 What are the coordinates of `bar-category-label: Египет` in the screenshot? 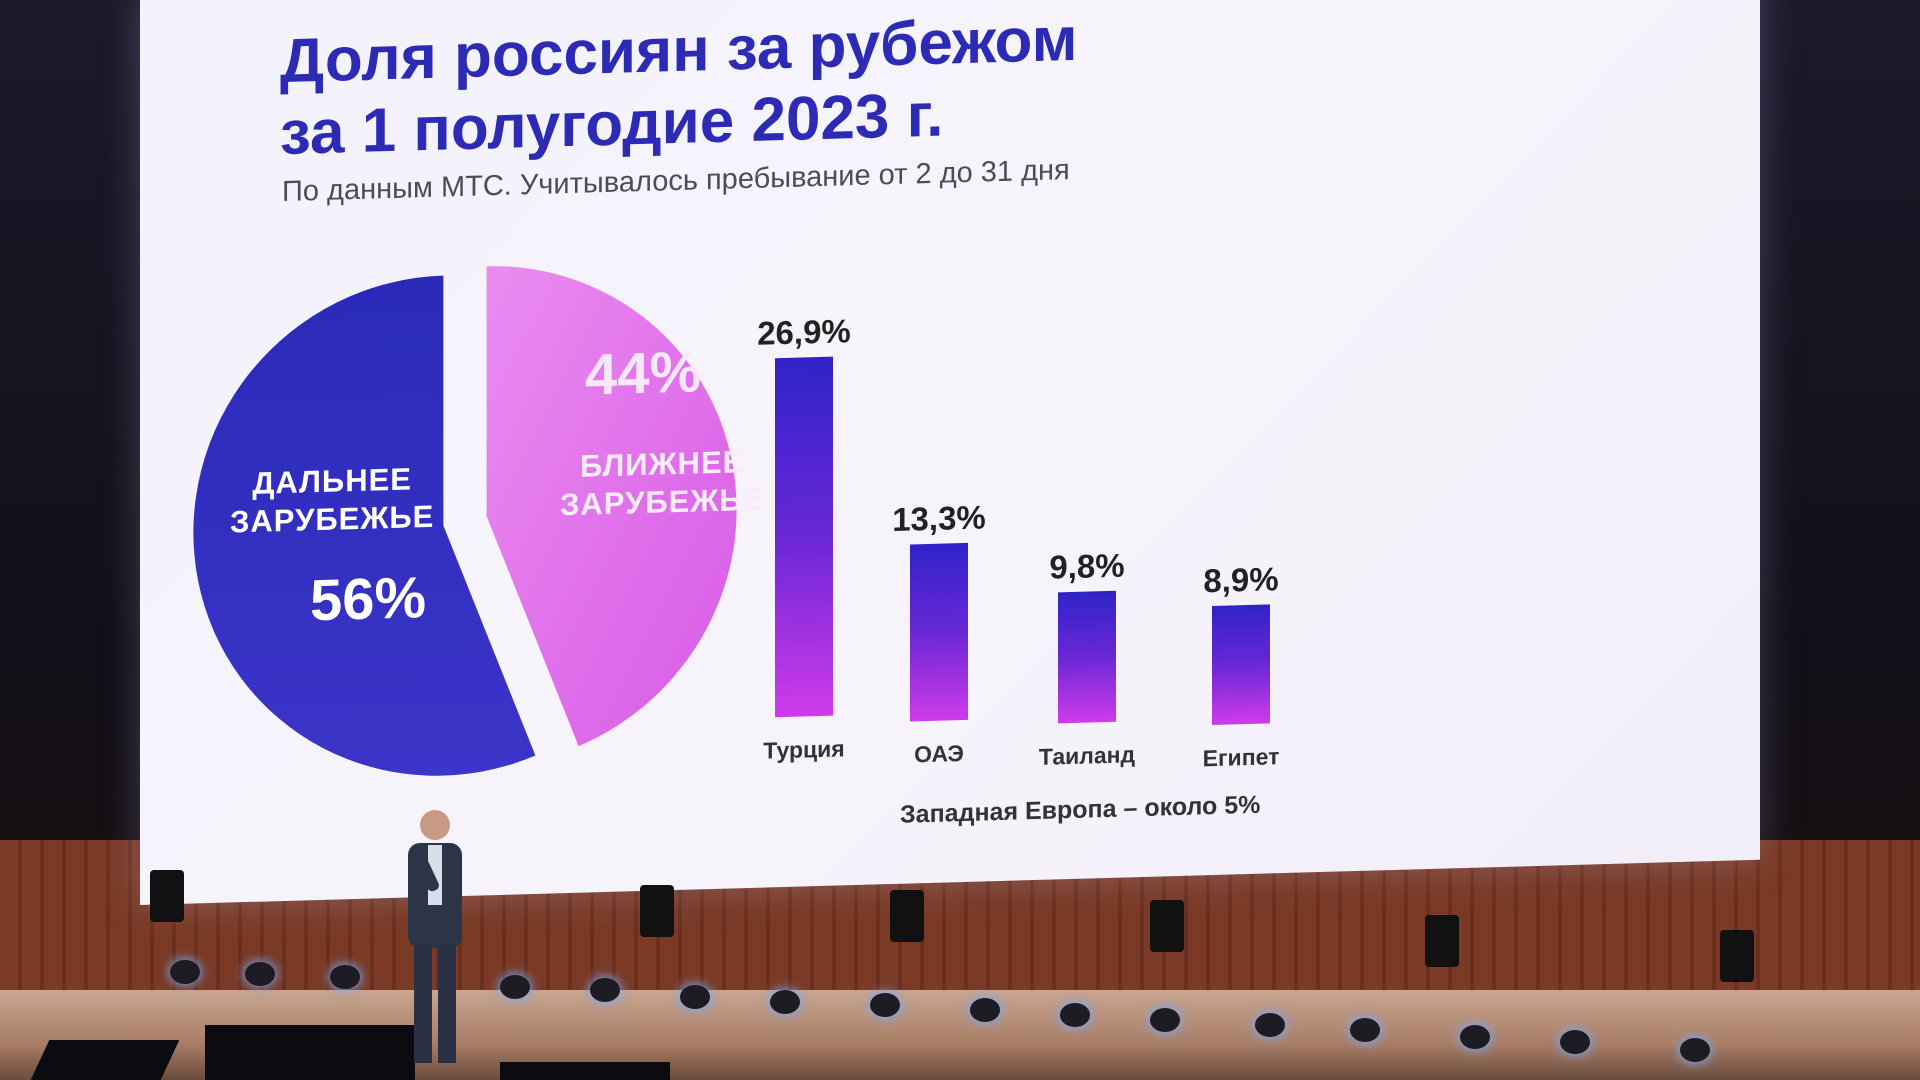 It's located at (1241, 757).